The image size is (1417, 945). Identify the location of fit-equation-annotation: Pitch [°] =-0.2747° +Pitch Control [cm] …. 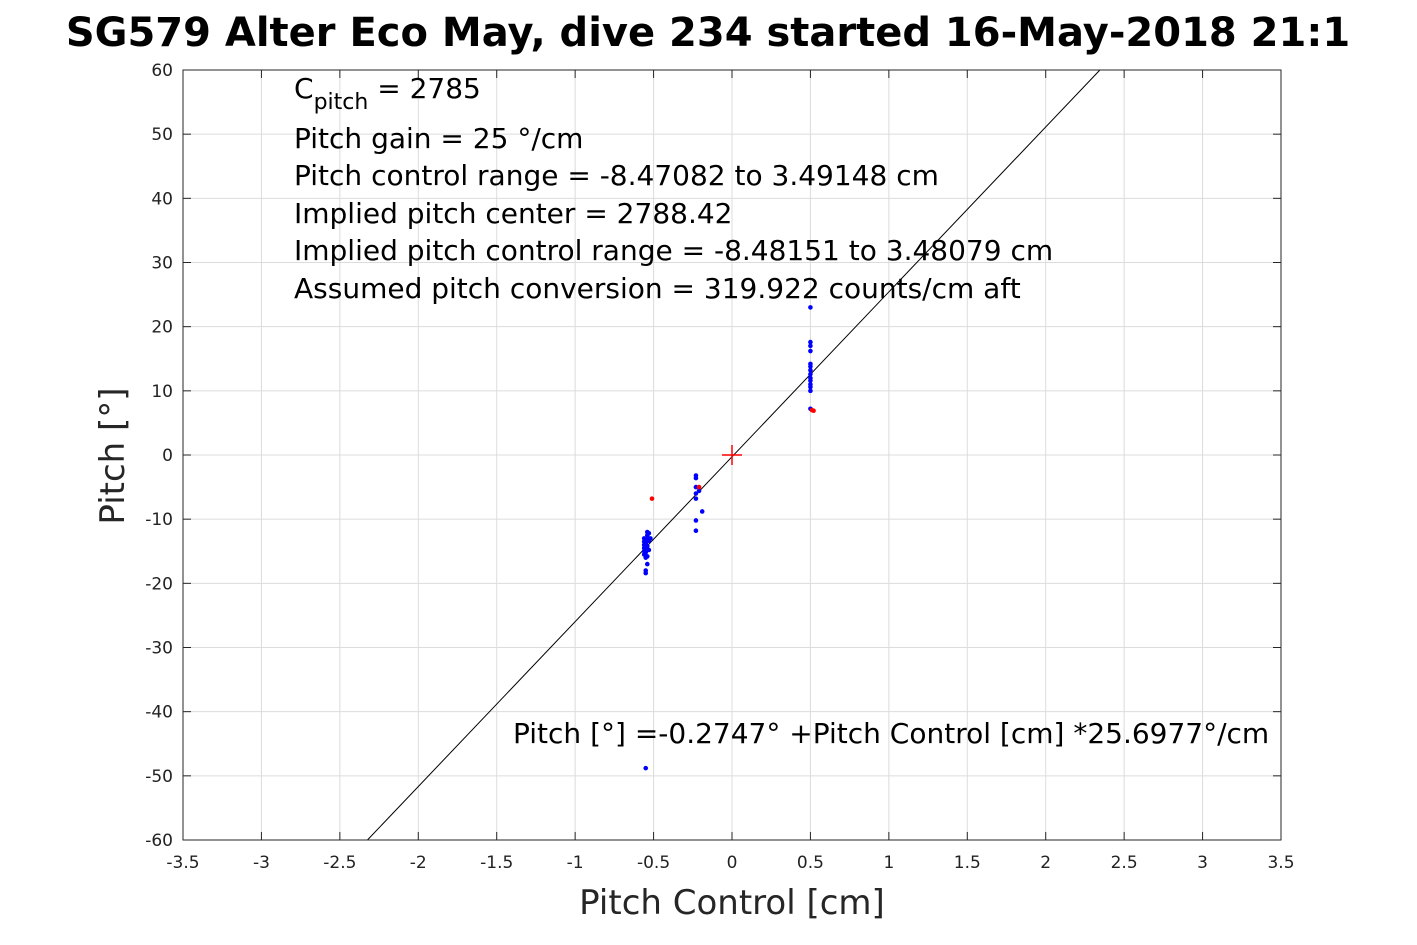
(891, 733).